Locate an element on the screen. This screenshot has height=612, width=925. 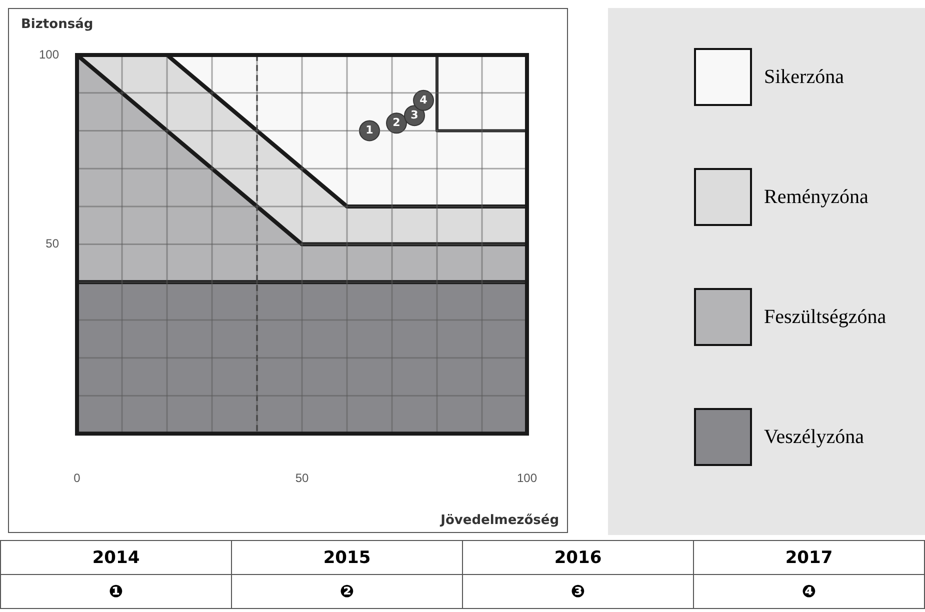
text: ❶ is located at coordinates (116, 591).